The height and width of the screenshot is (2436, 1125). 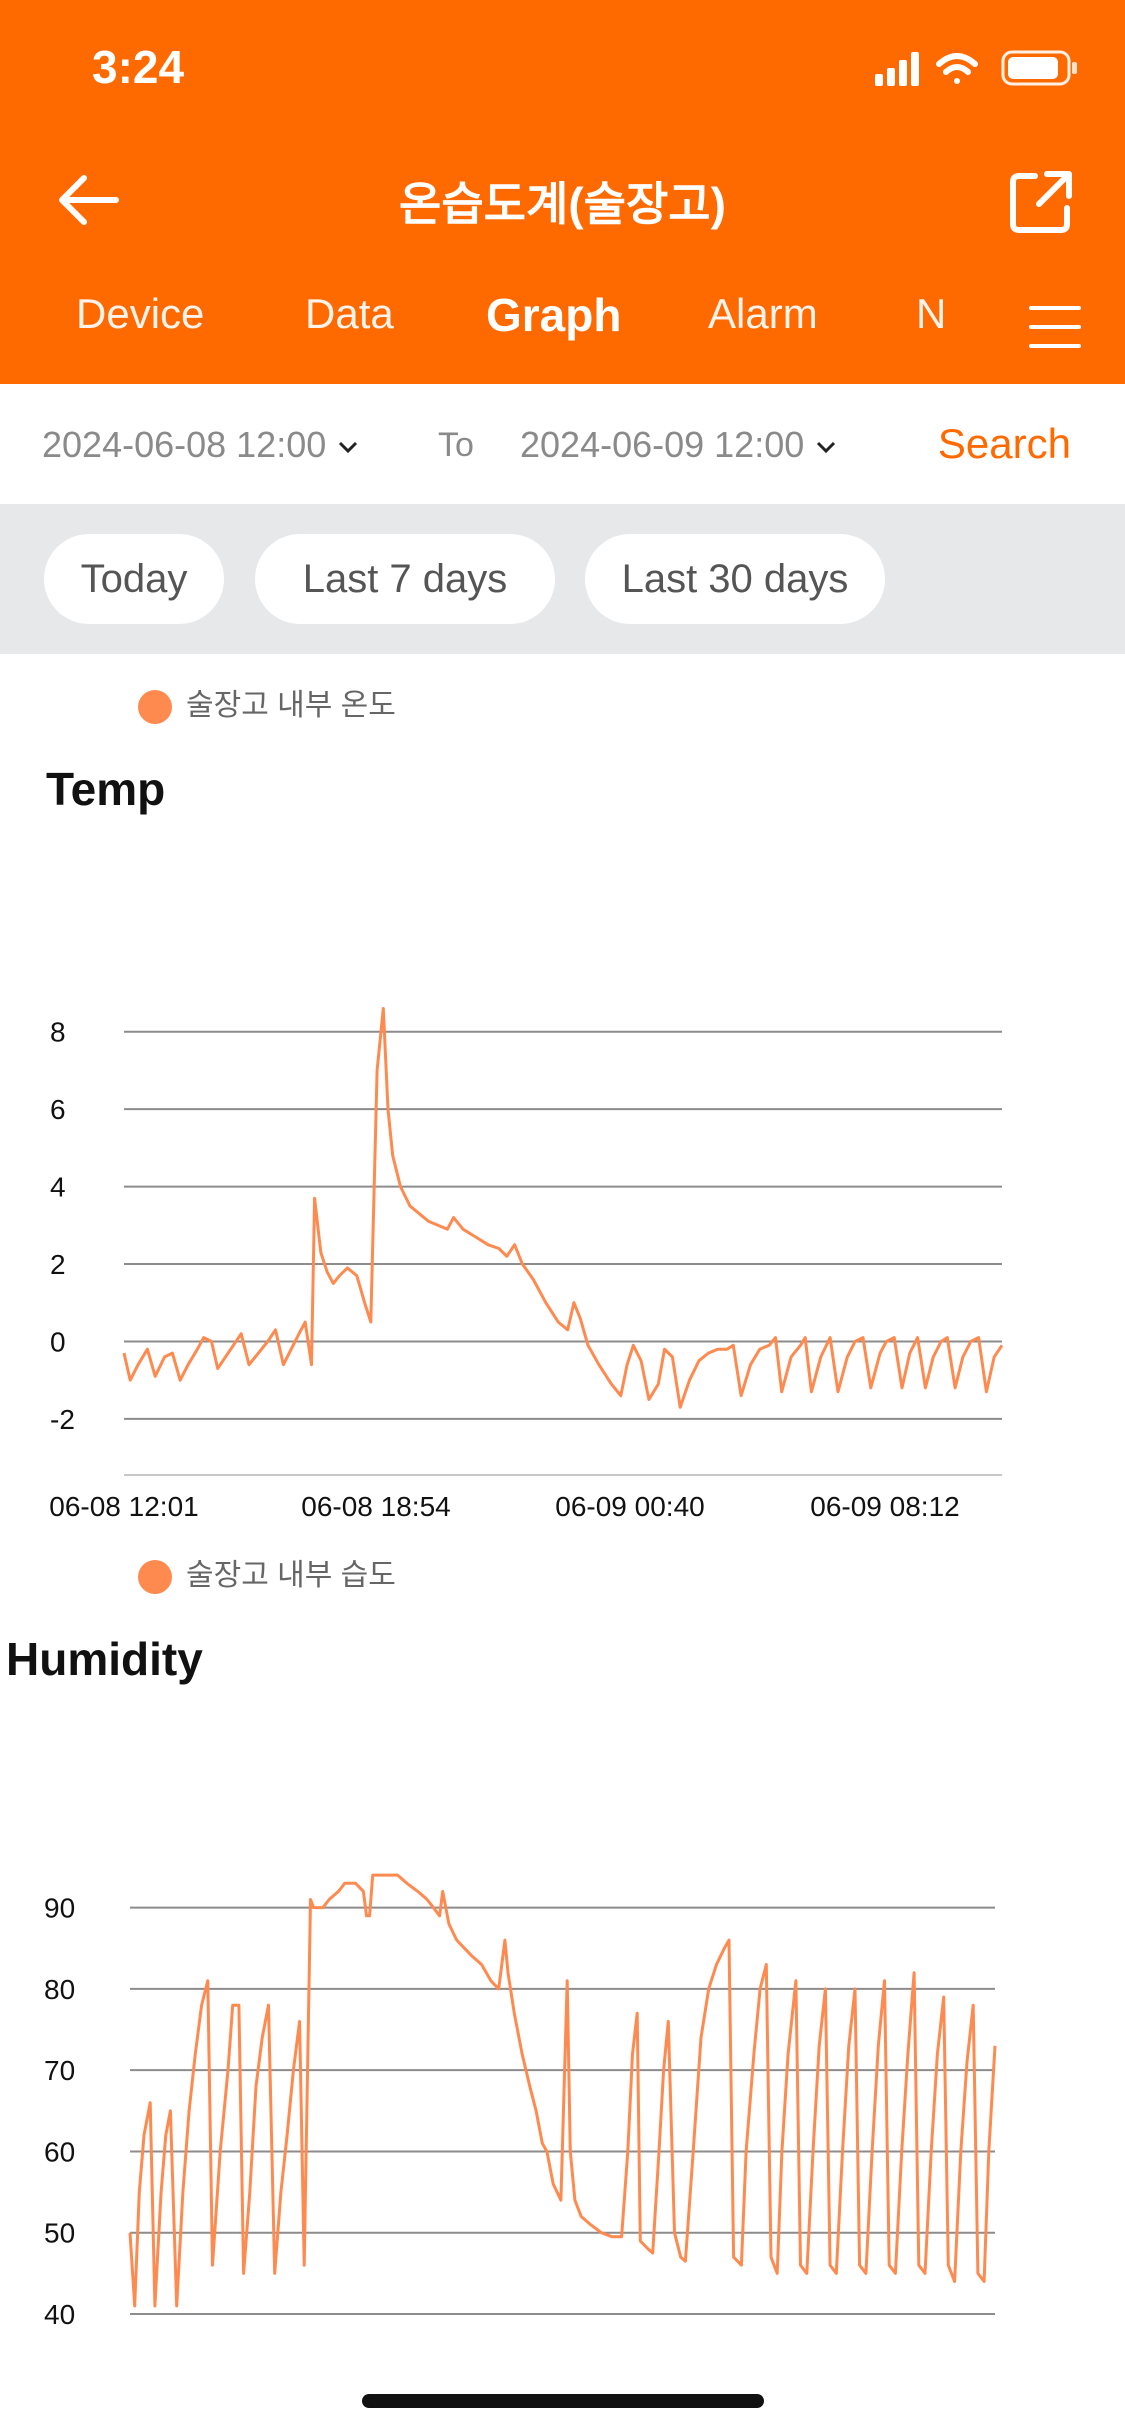 I want to click on y-tick-label: 0, so click(x=58, y=1341).